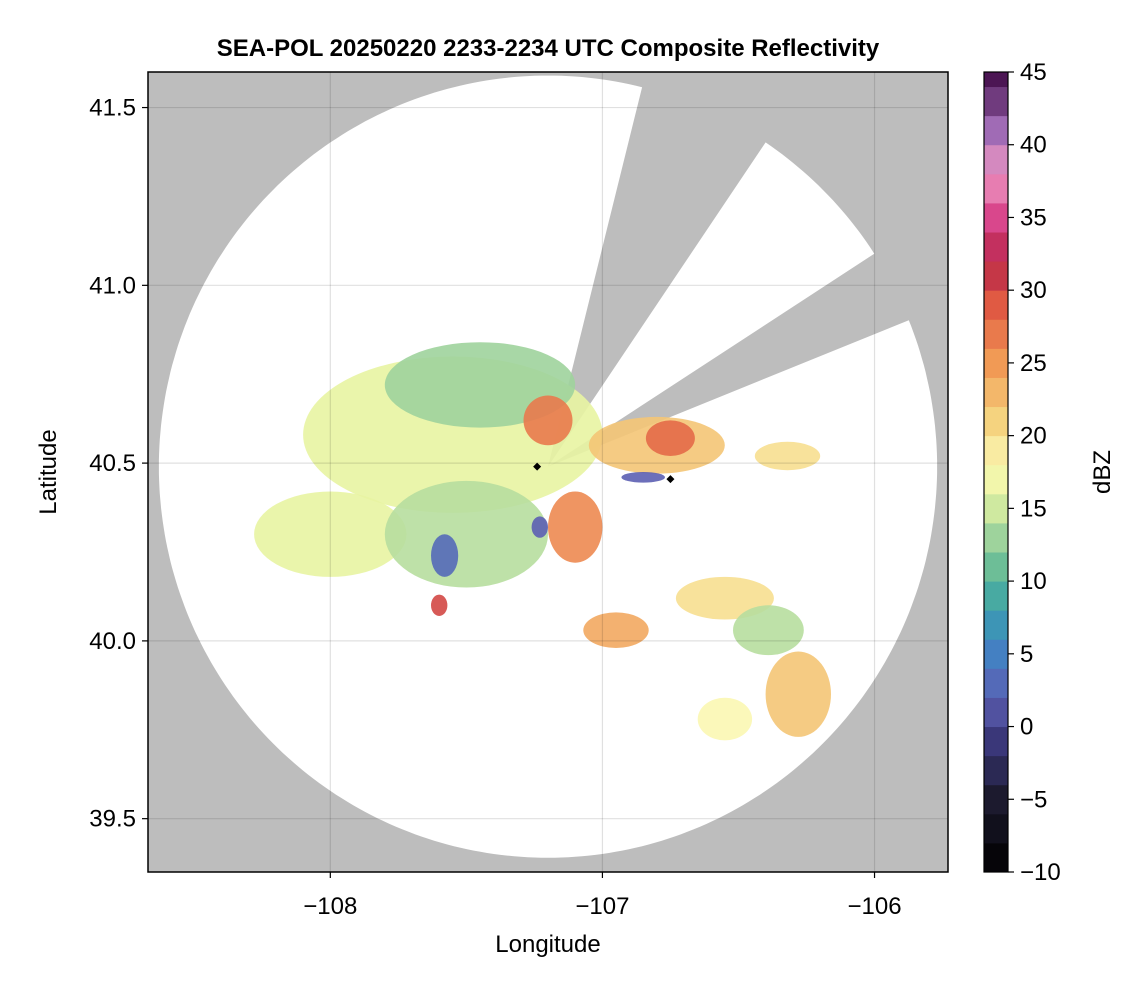 The width and height of the screenshot is (1146, 990). Describe the element at coordinates (466, 534) in the screenshot. I see `echo-southwest-stratiform` at that location.